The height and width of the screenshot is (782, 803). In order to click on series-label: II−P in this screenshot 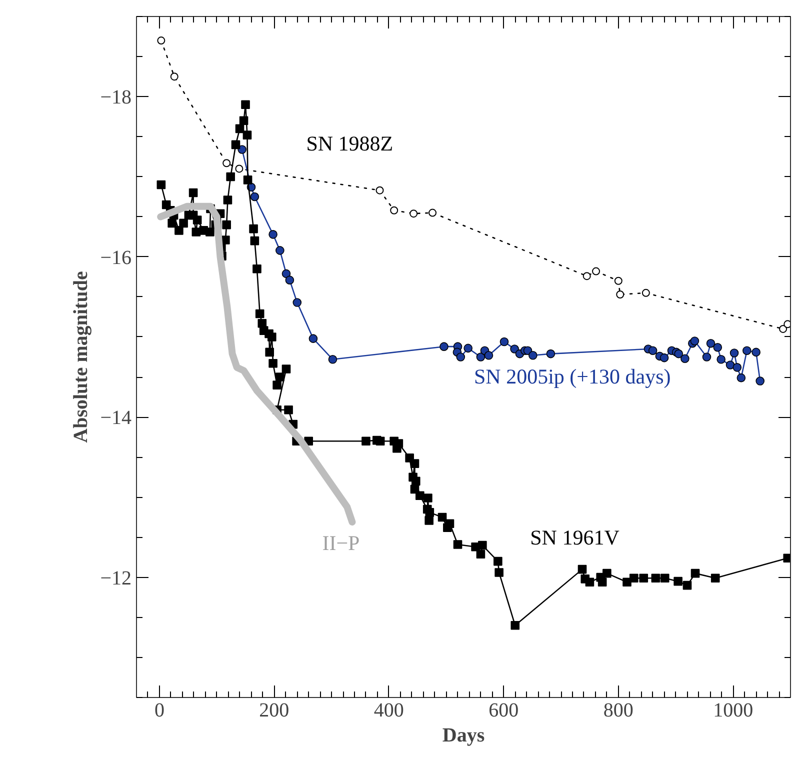, I will do `click(341, 543)`.